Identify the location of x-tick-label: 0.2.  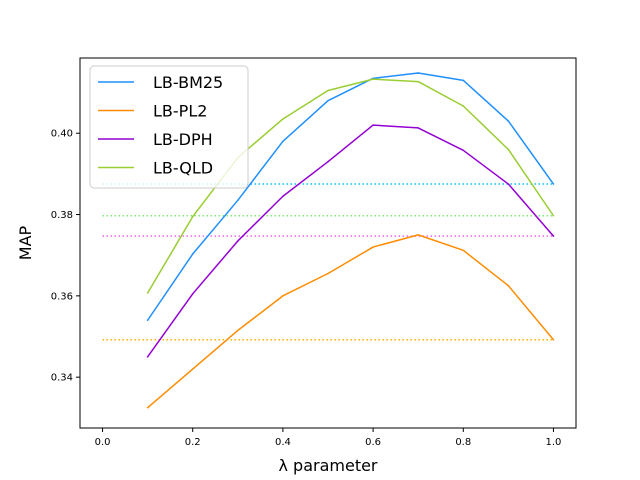
(193, 442).